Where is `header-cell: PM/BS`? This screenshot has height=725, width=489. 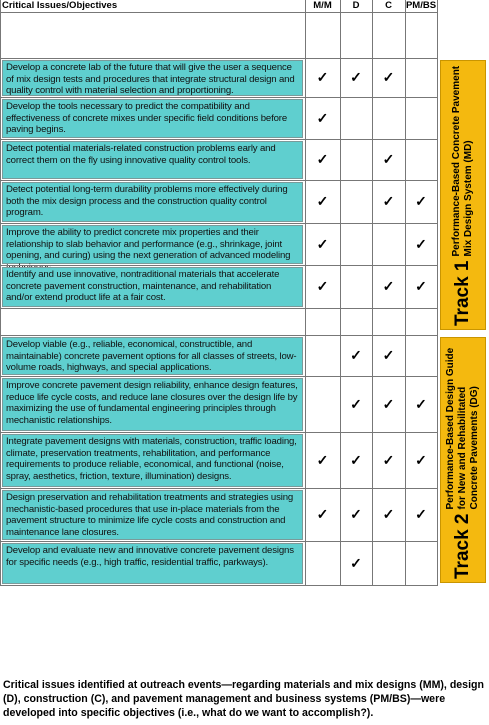
header-cell: PM/BS is located at coordinates (421, 5).